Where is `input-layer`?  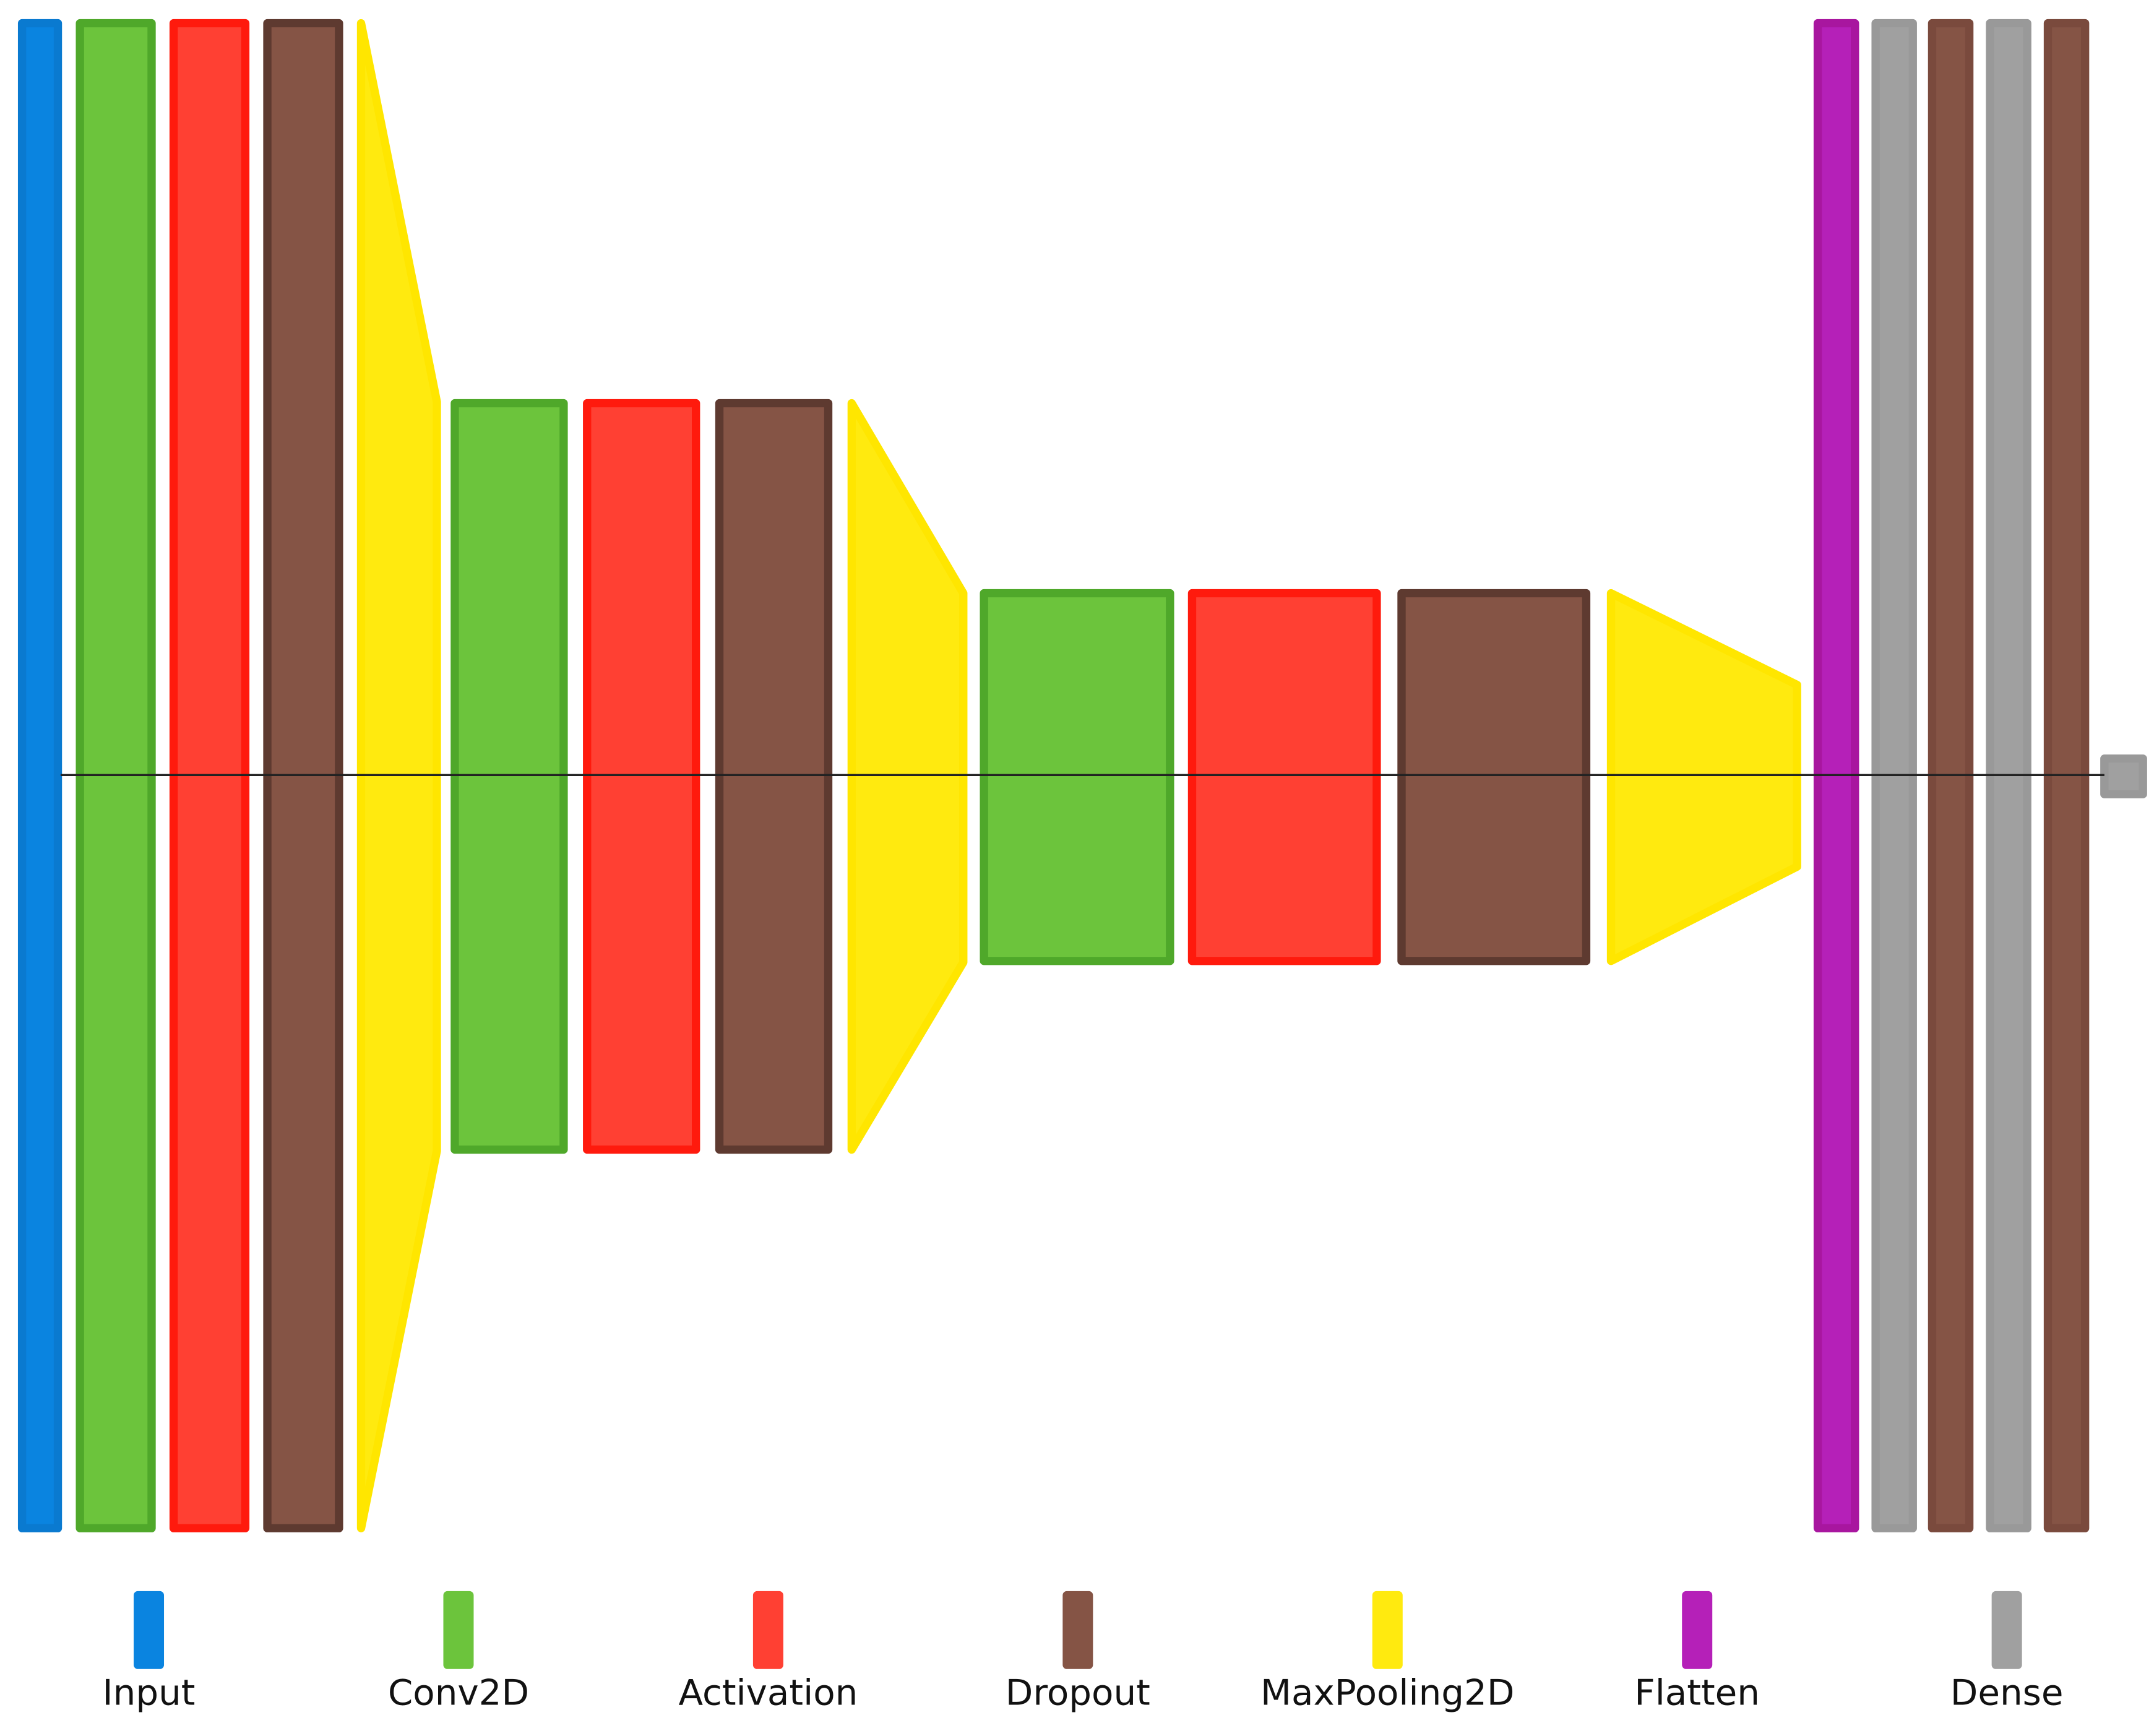
input-layer is located at coordinates (40, 775).